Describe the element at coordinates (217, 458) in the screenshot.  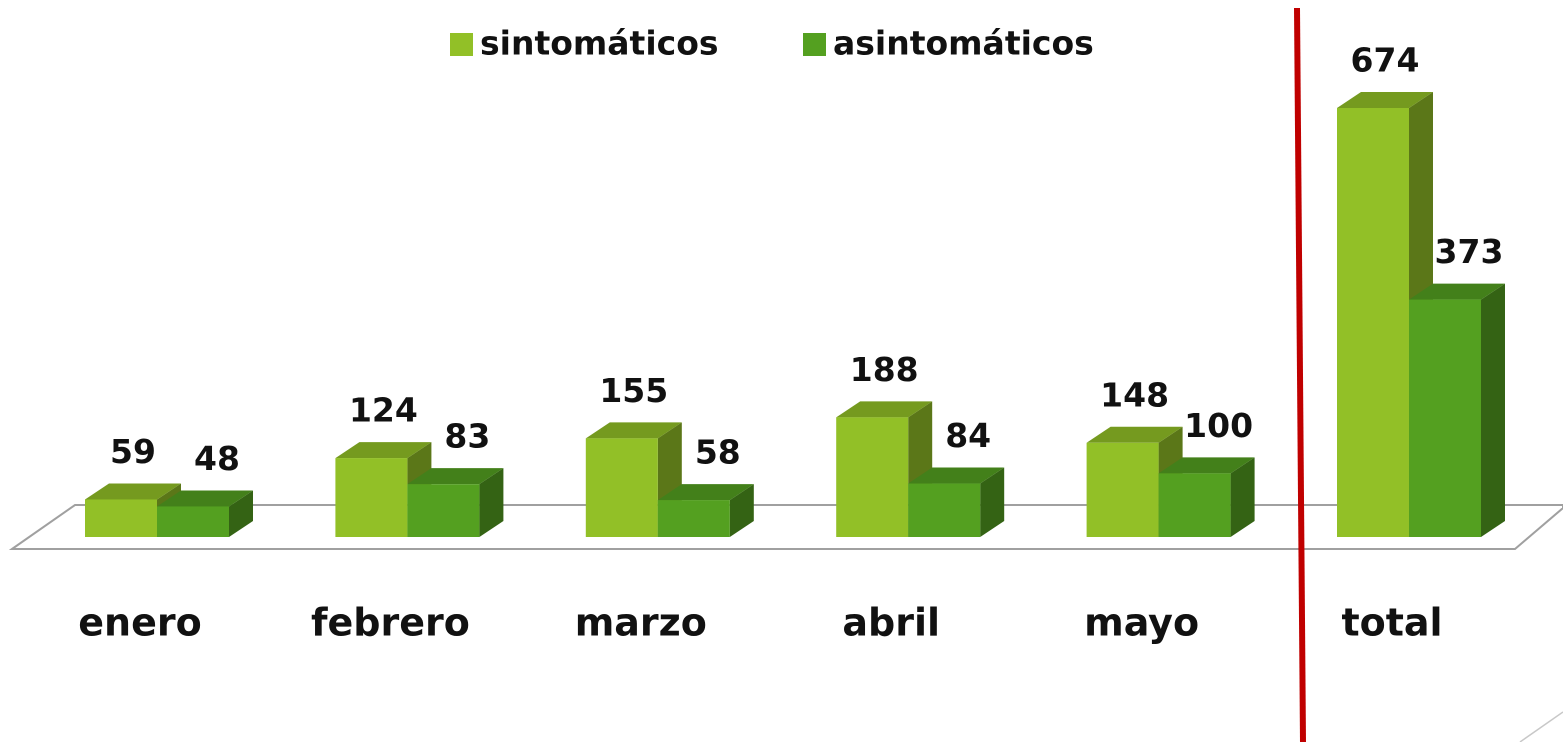
I see `value-label: 48` at that location.